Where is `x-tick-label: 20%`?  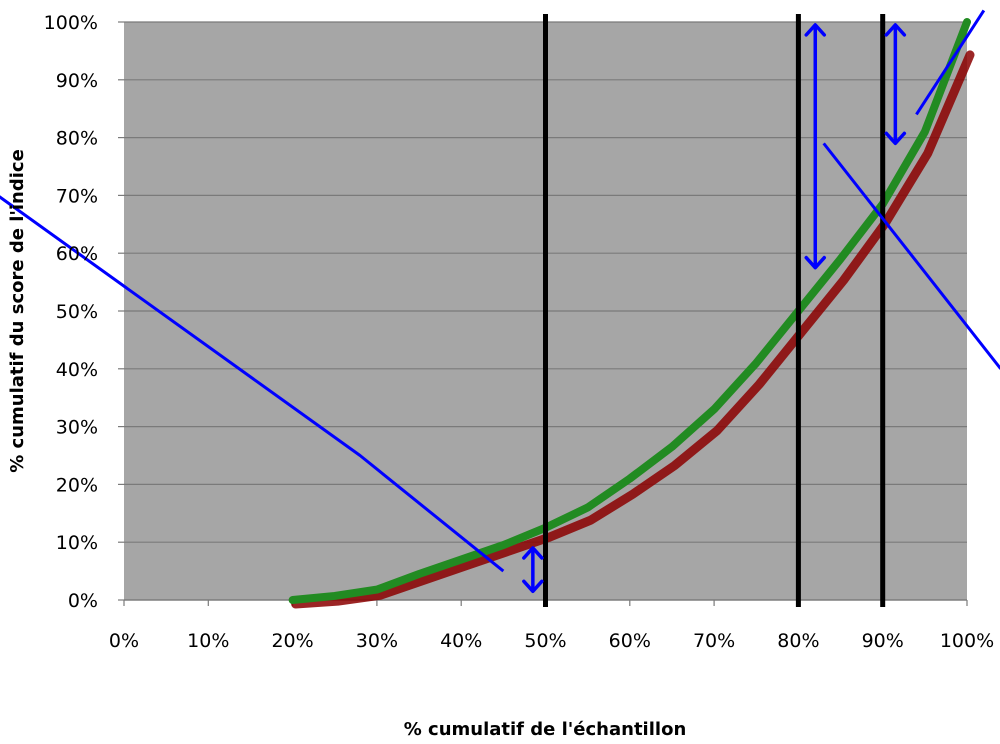 x-tick-label: 20% is located at coordinates (292, 641).